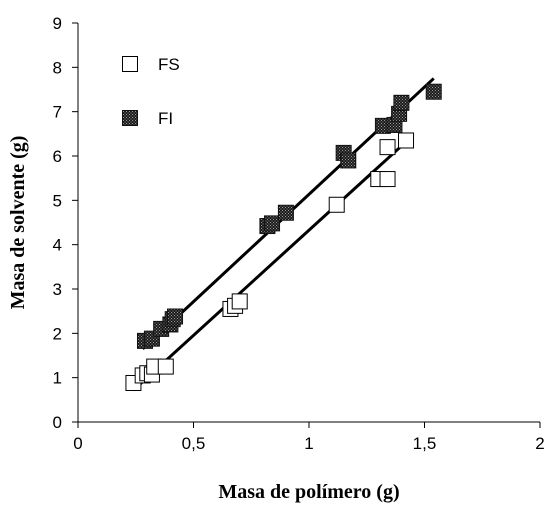 The image size is (547, 505). What do you see at coordinates (65, 223) in the screenshot?
I see `y-ticks: 0 1 2 3 4 5 6 7 8 9` at bounding box center [65, 223].